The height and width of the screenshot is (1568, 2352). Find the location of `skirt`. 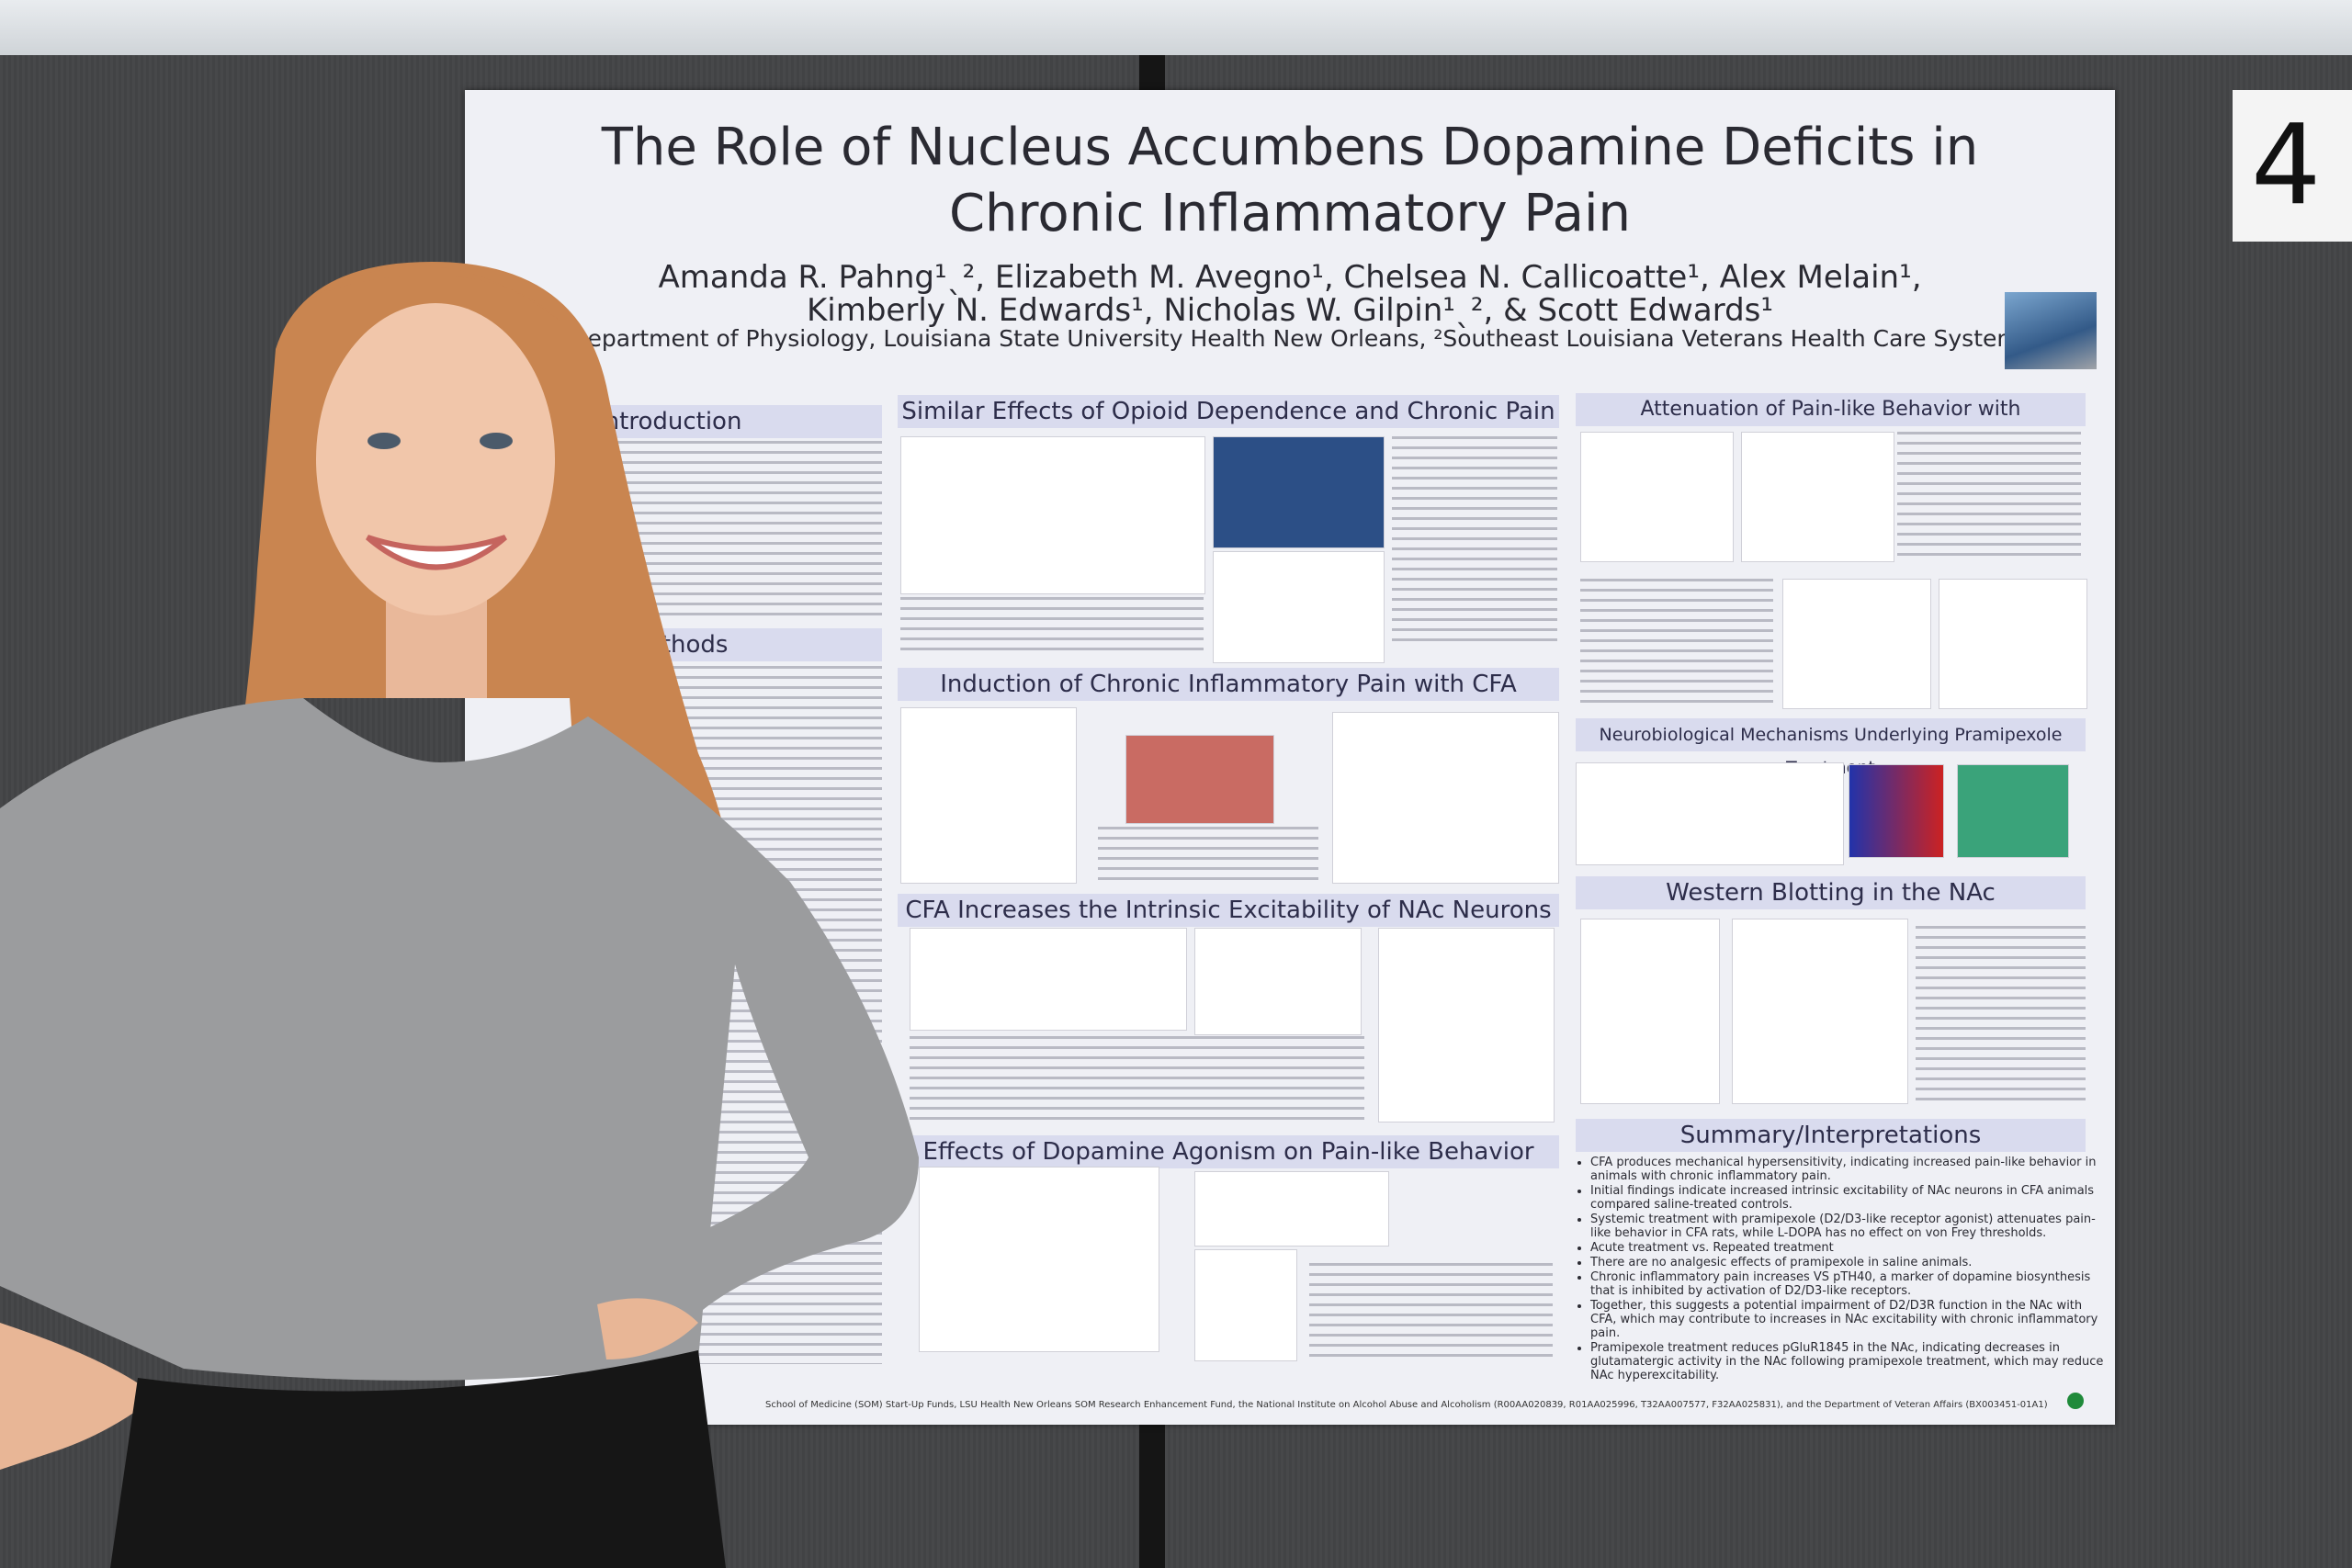

skirt is located at coordinates (418, 1459).